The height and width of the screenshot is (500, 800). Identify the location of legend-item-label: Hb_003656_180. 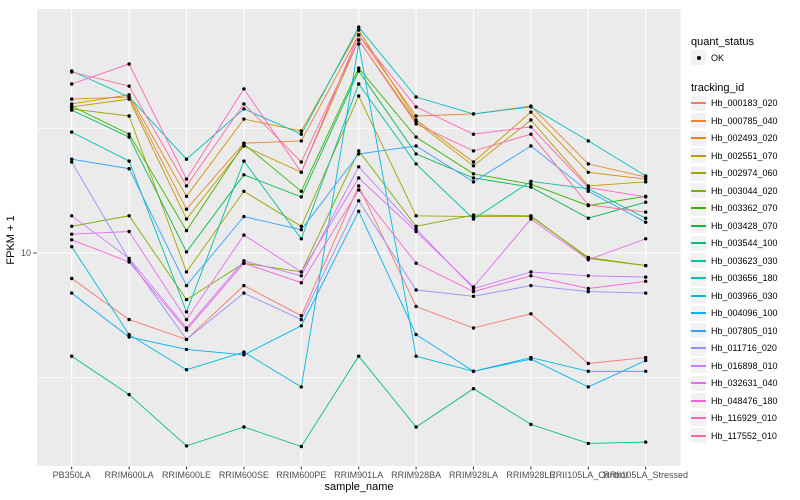
(744, 278).